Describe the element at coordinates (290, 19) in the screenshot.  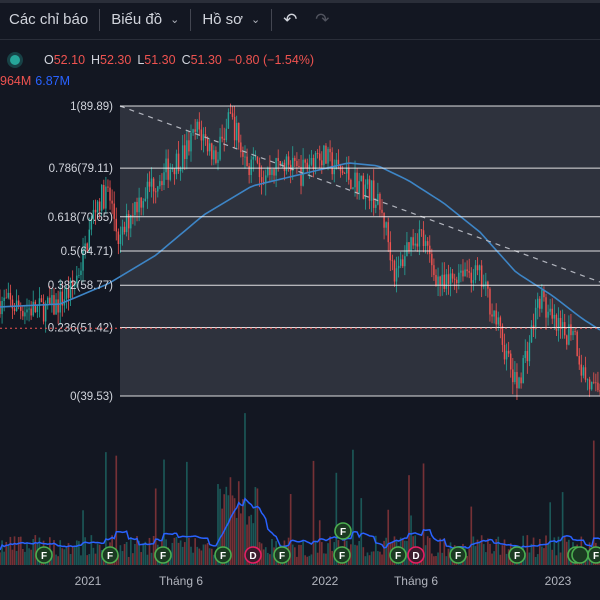
I see `undo-icon: ↶` at that location.